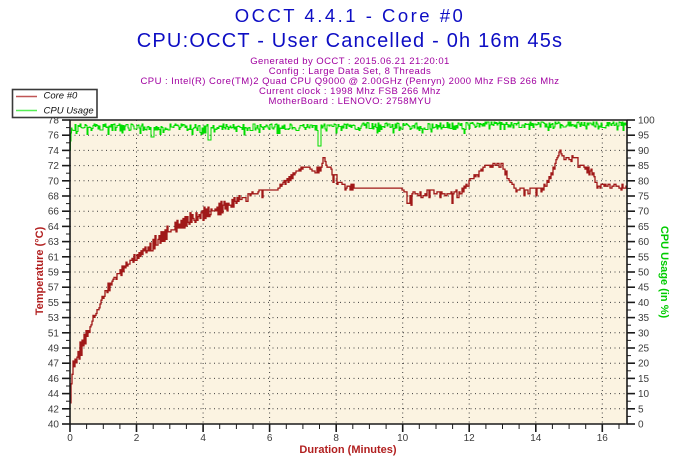  What do you see at coordinates (644, 197) in the screenshot?
I see `svg-text: 75` at bounding box center [644, 197].